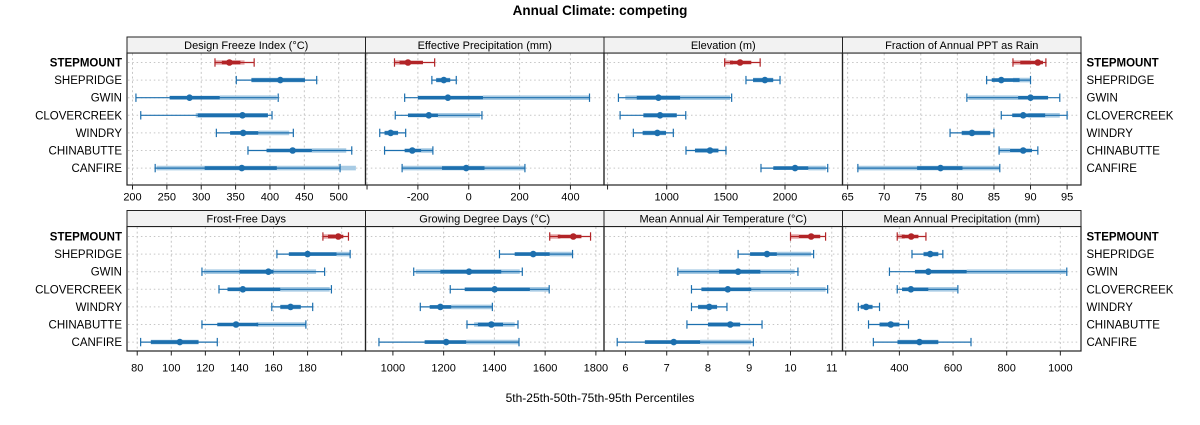 The image size is (1200, 425). What do you see at coordinates (99, 134) in the screenshot?
I see `site-label-left-windry: WINDRY` at bounding box center [99, 134].